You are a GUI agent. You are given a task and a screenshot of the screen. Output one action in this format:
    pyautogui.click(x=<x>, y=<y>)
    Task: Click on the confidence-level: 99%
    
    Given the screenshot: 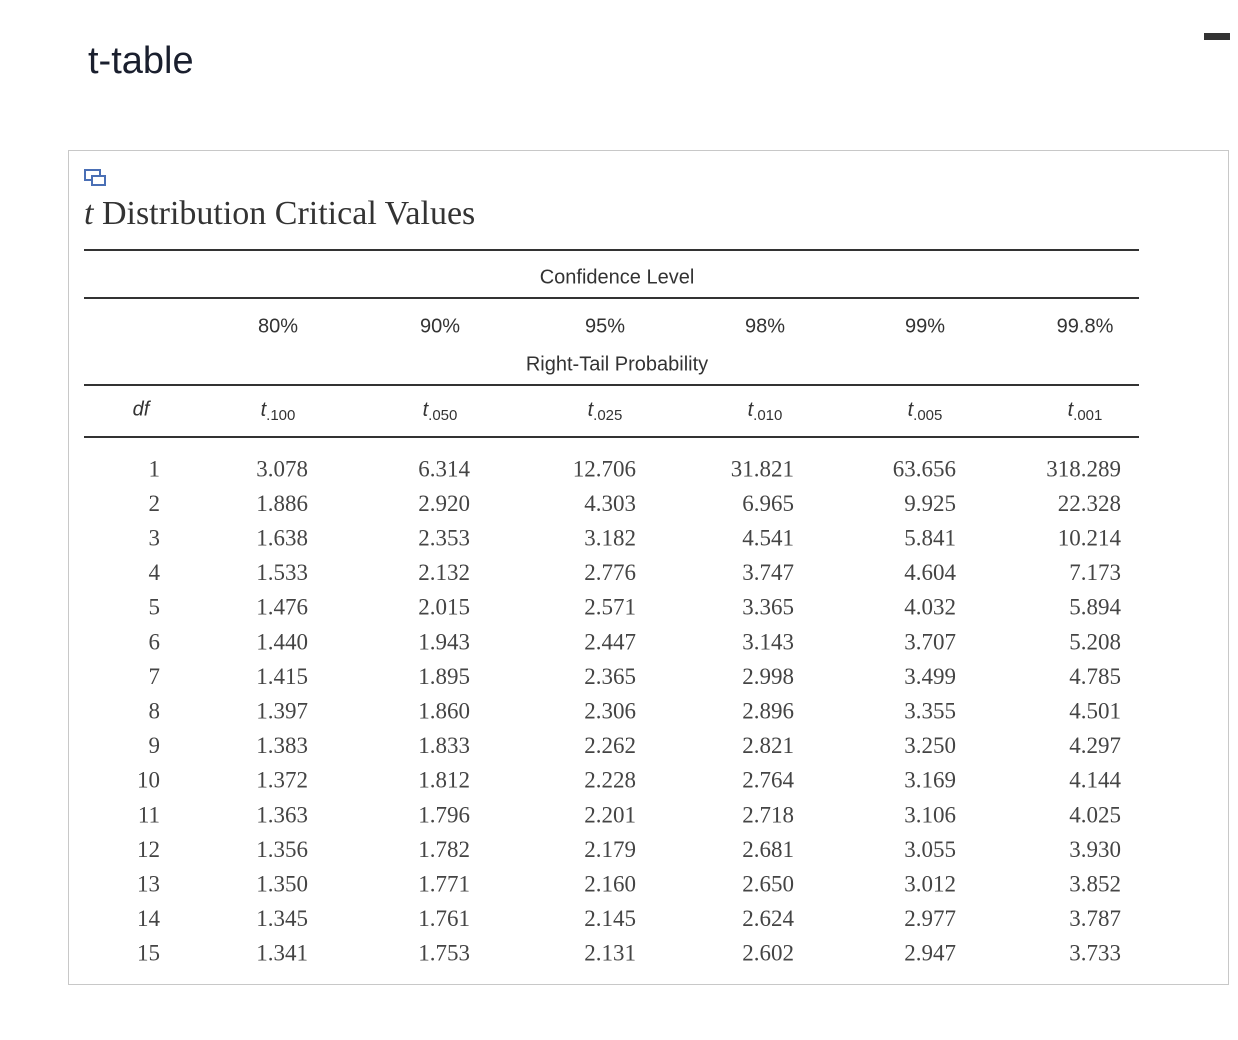 What is the action you would take?
    pyautogui.click(x=925, y=326)
    